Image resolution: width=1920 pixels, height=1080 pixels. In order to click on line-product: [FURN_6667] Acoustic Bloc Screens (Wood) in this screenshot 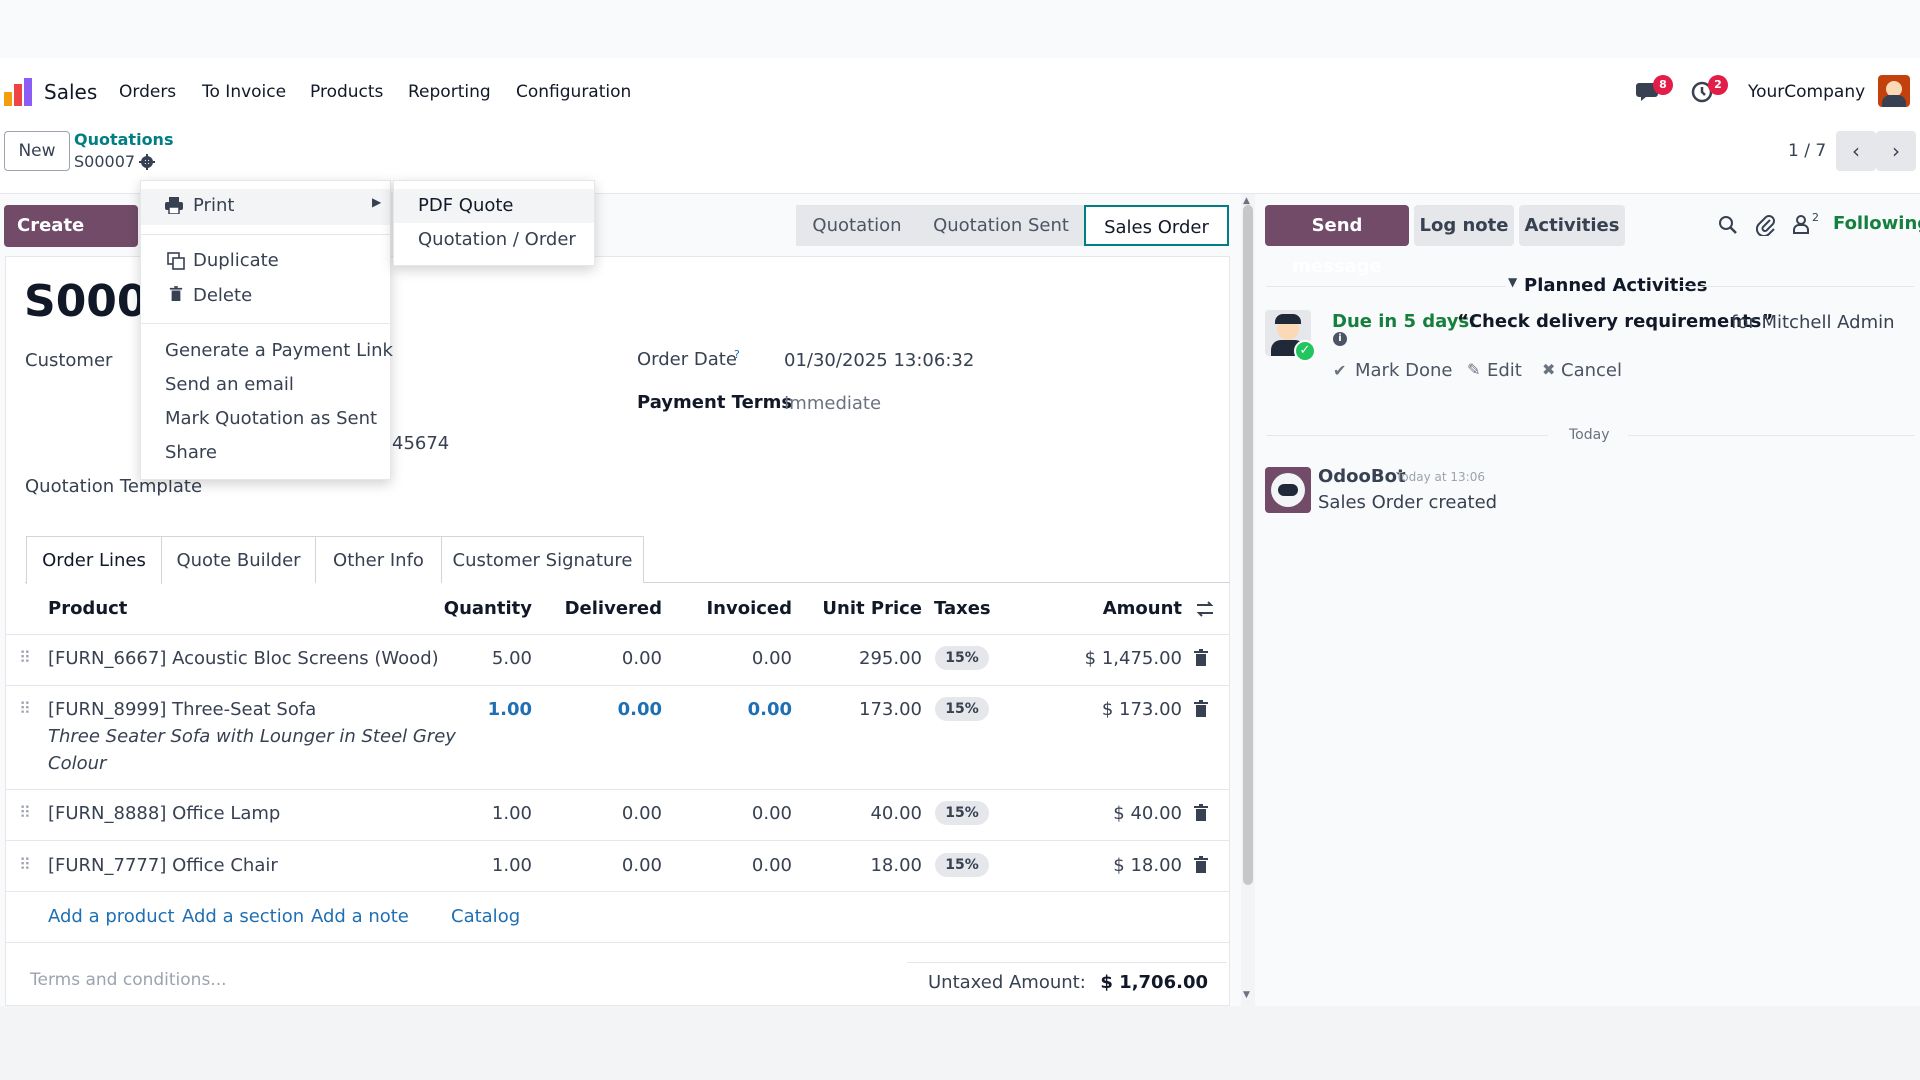, I will do `click(243, 658)`.